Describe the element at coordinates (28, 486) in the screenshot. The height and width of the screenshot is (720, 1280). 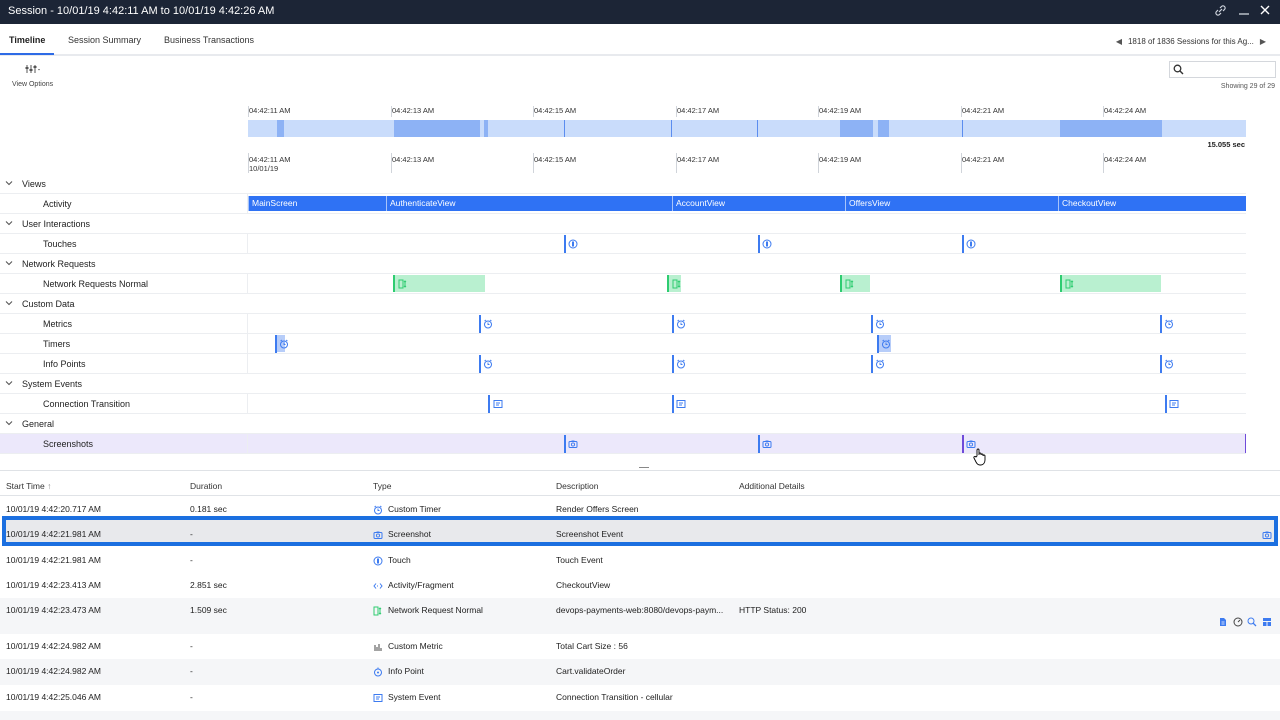
I see `column-header-start-time: Start Time ↑` at that location.